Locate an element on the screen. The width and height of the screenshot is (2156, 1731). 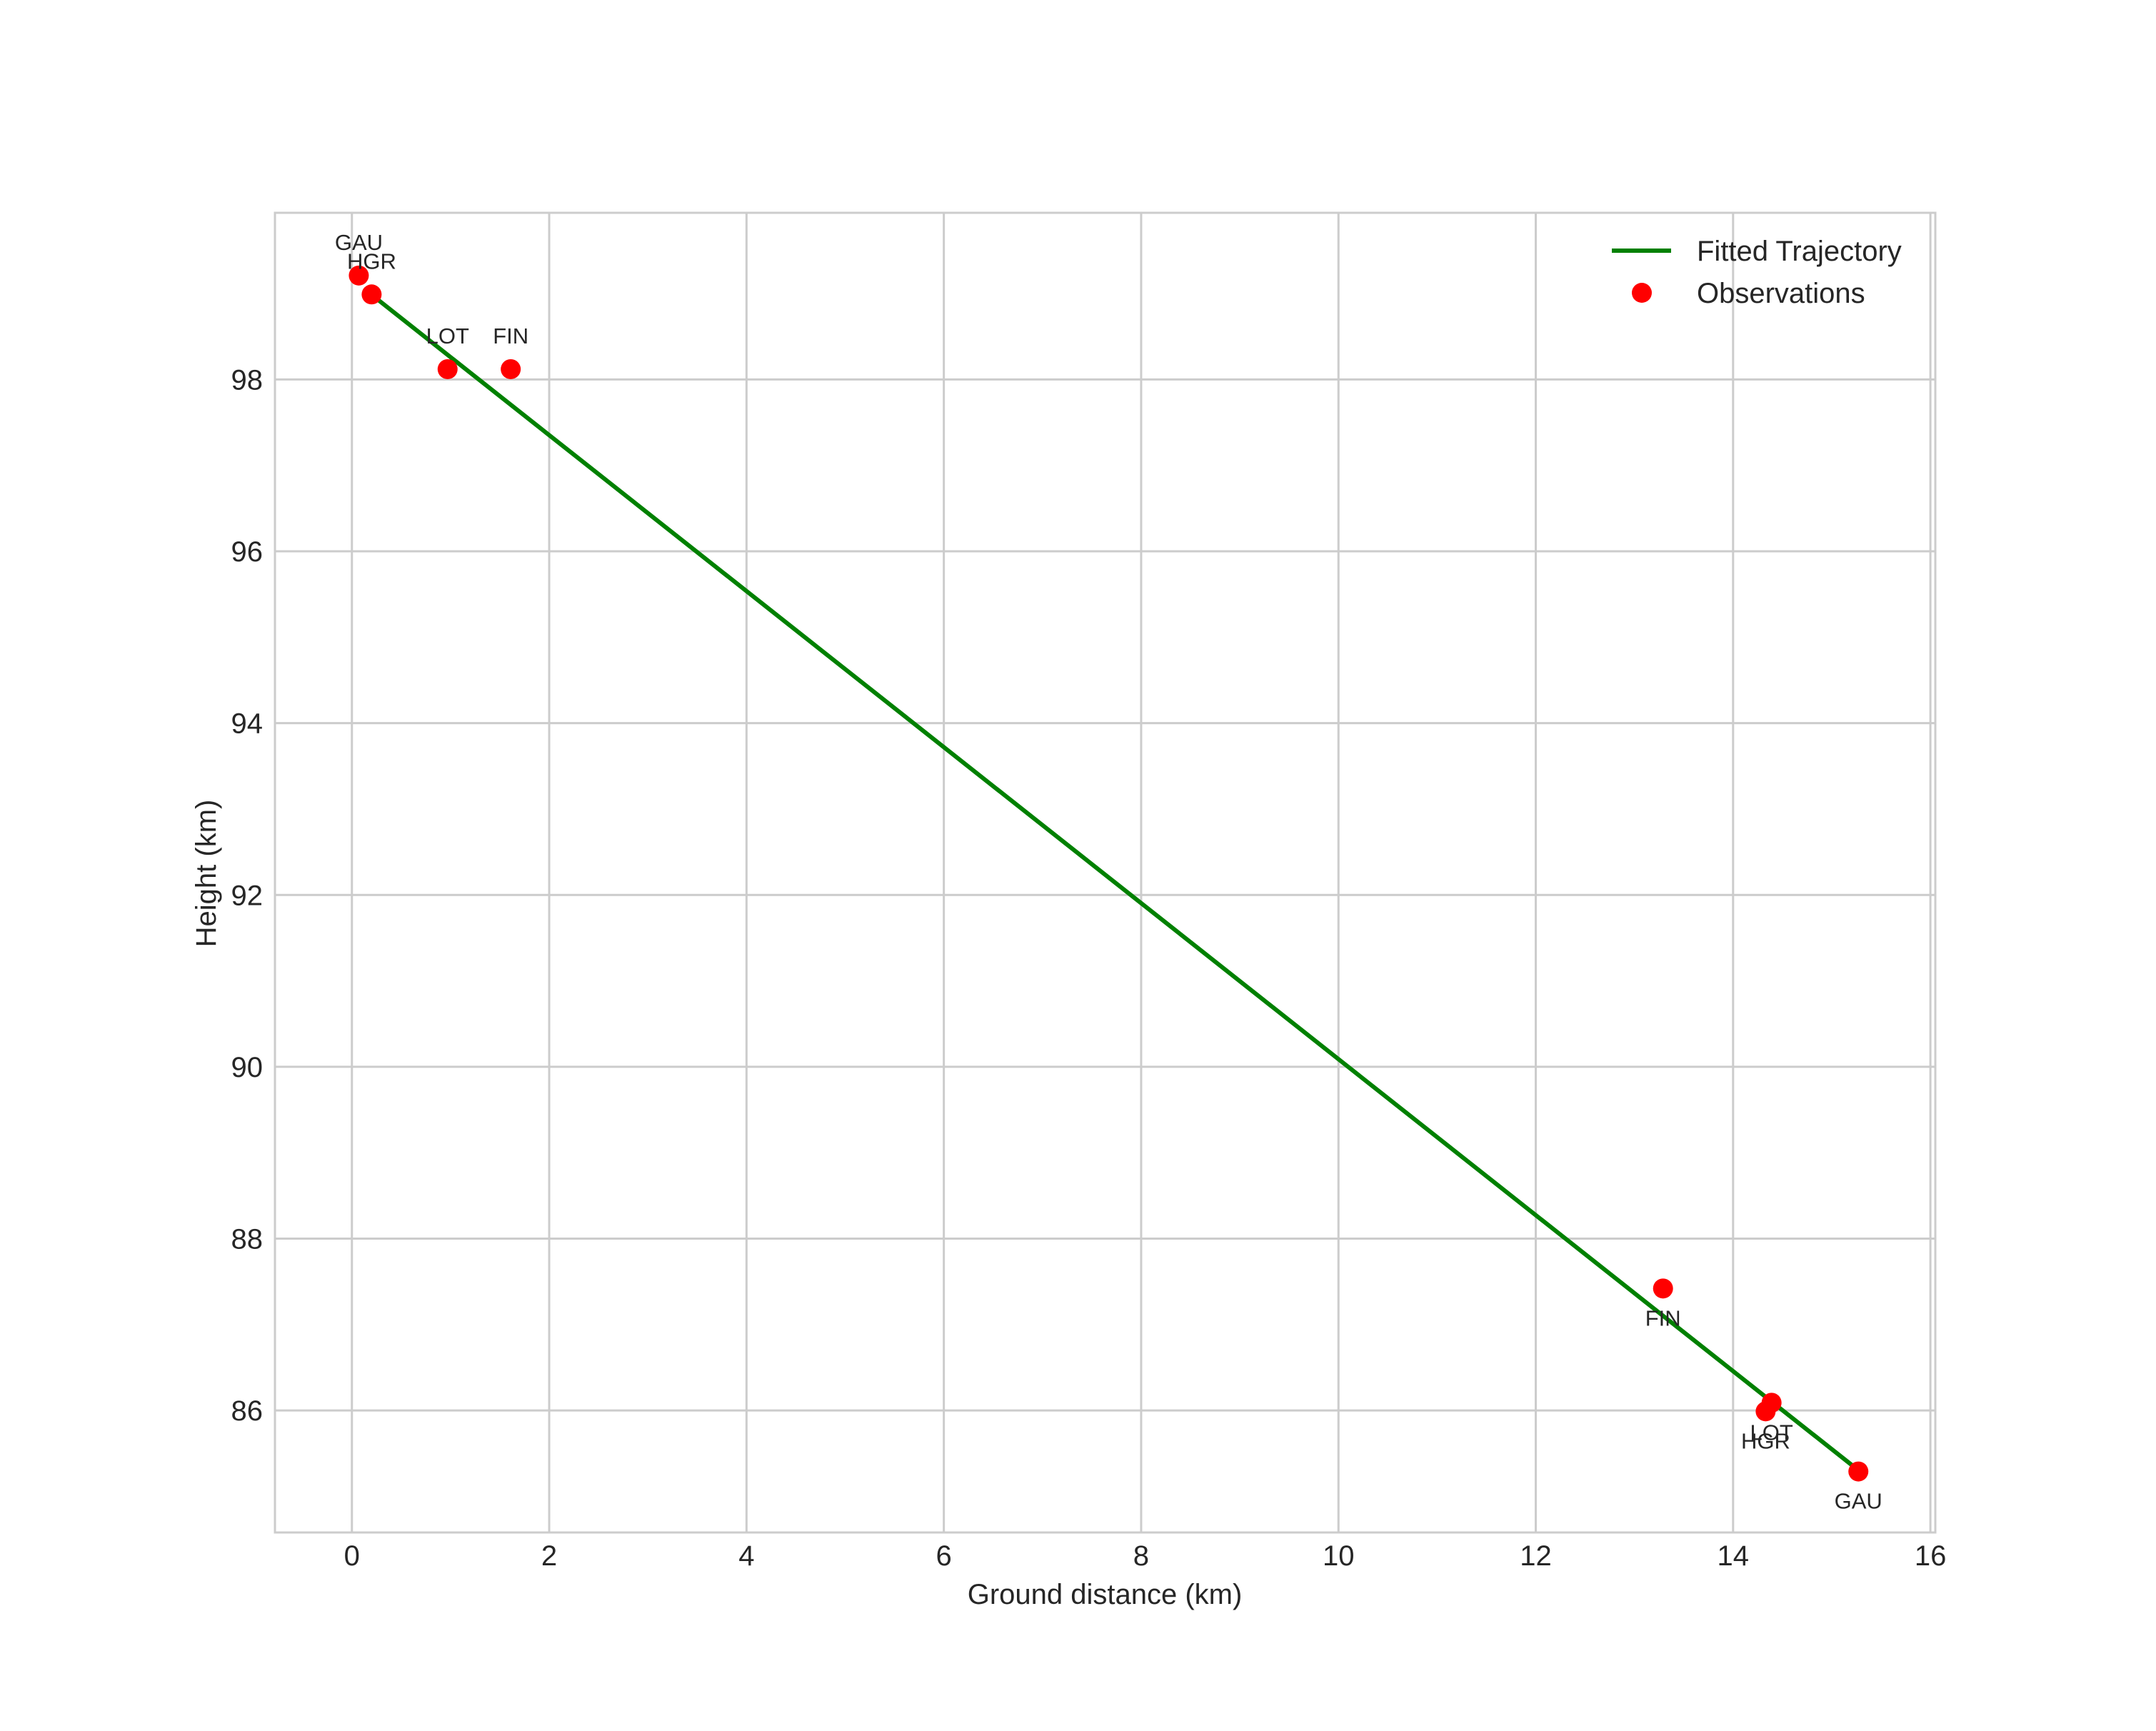
x-tick-label: 12 is located at coordinates (1536, 1556).